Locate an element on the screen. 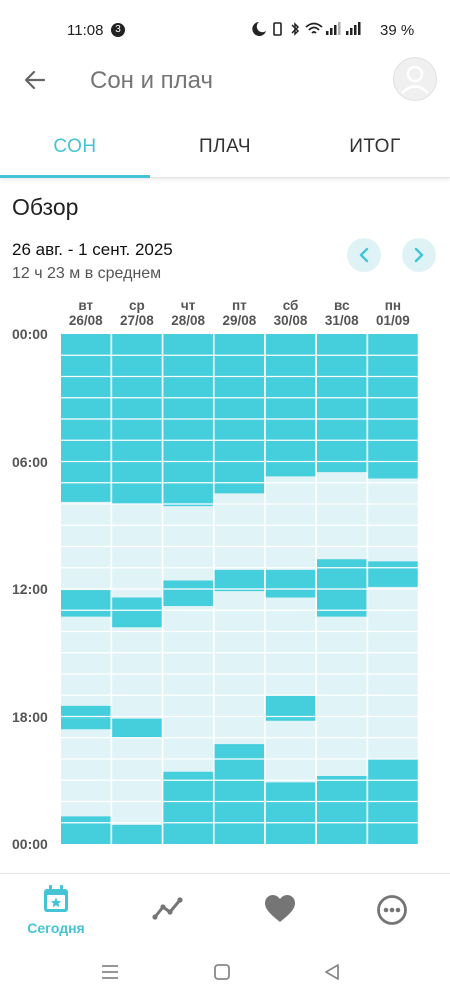 Image resolution: width=450 pixels, height=1000 pixels. day-header: пт 29/08 is located at coordinates (239, 313).